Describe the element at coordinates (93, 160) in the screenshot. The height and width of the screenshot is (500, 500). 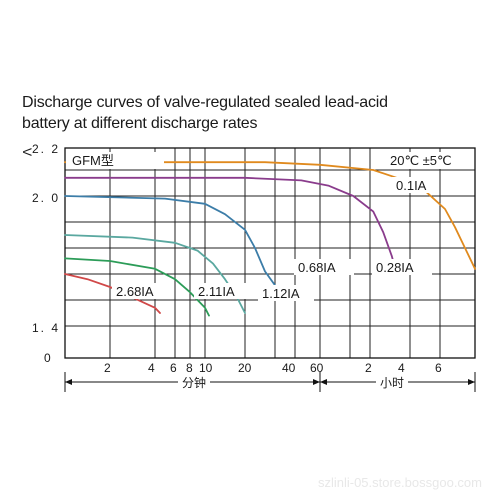
I see `battery-model-label: GFM型` at that location.